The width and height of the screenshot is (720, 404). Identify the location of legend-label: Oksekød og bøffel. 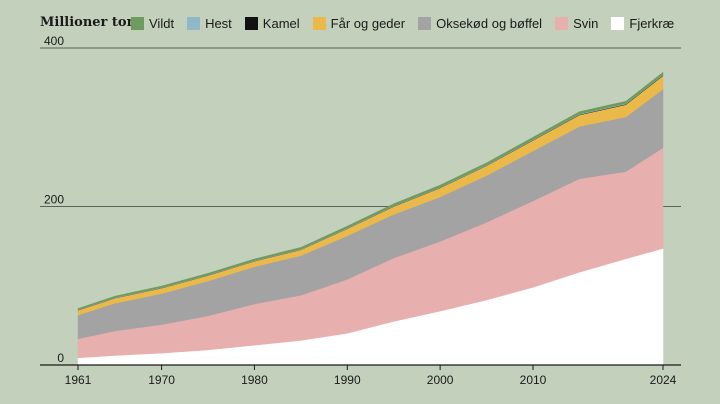
(489, 23).